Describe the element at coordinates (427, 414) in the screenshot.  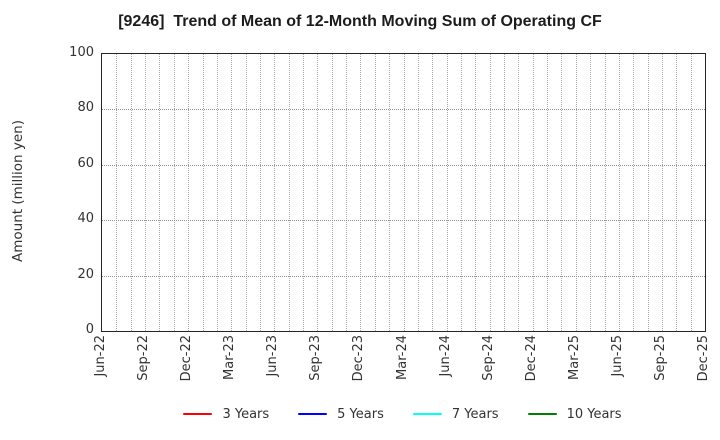
I see `legend-line-7-years` at that location.